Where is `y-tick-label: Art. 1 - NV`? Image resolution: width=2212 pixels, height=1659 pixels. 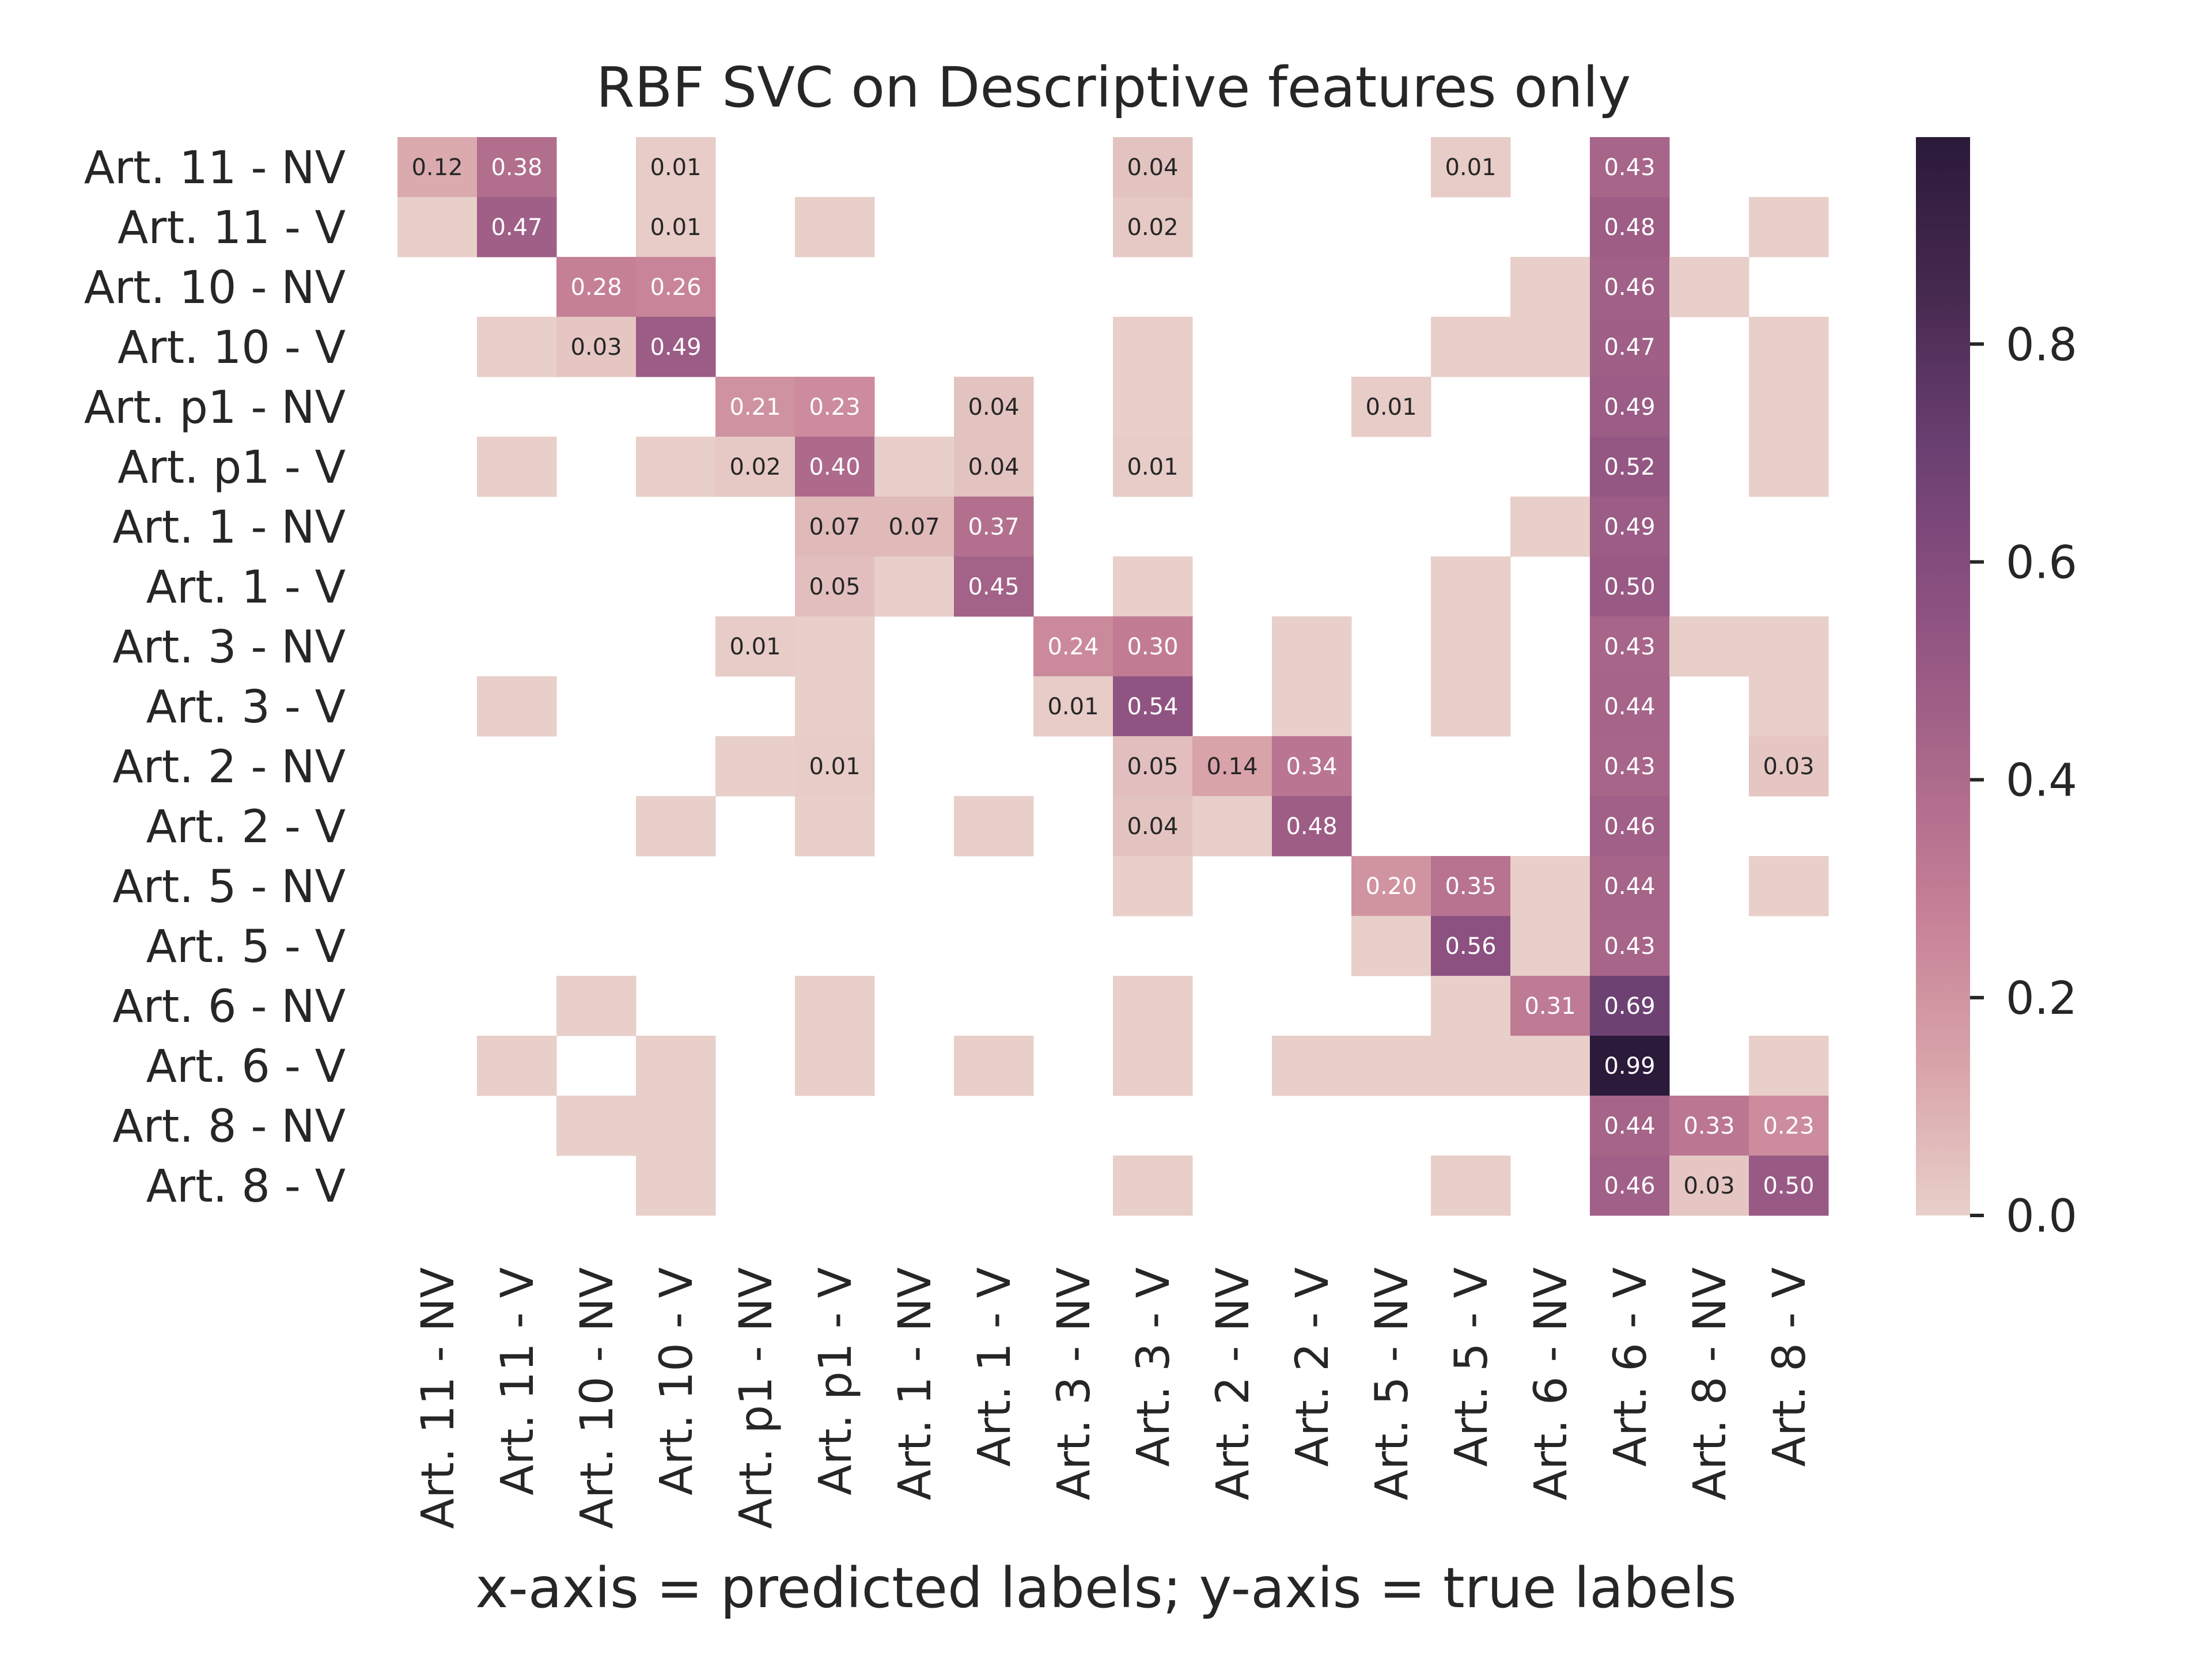
y-tick-label: Art. 1 - NV is located at coordinates (229, 528).